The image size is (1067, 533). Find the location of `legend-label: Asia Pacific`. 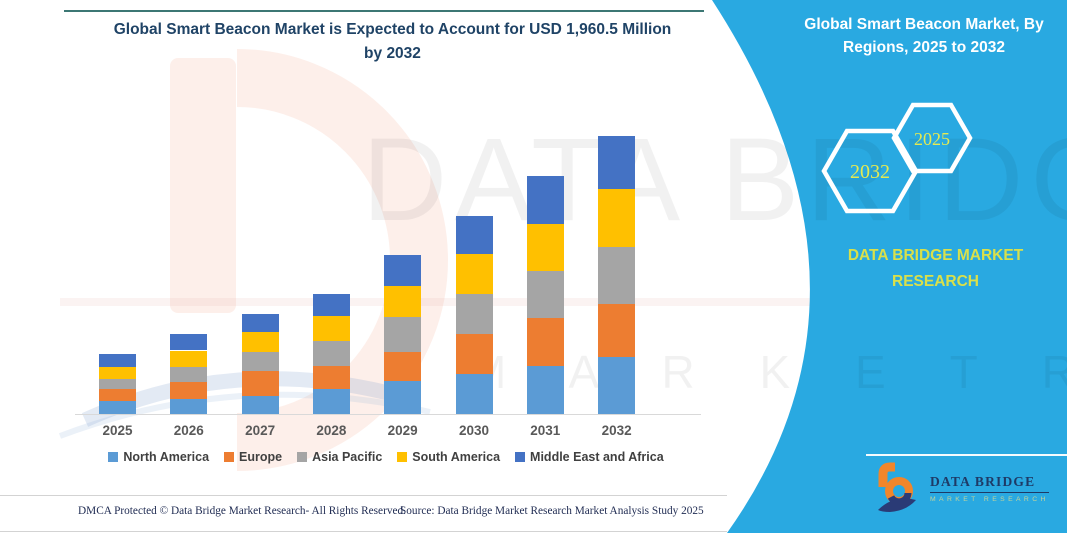

legend-label: Asia Pacific is located at coordinates (347, 457).